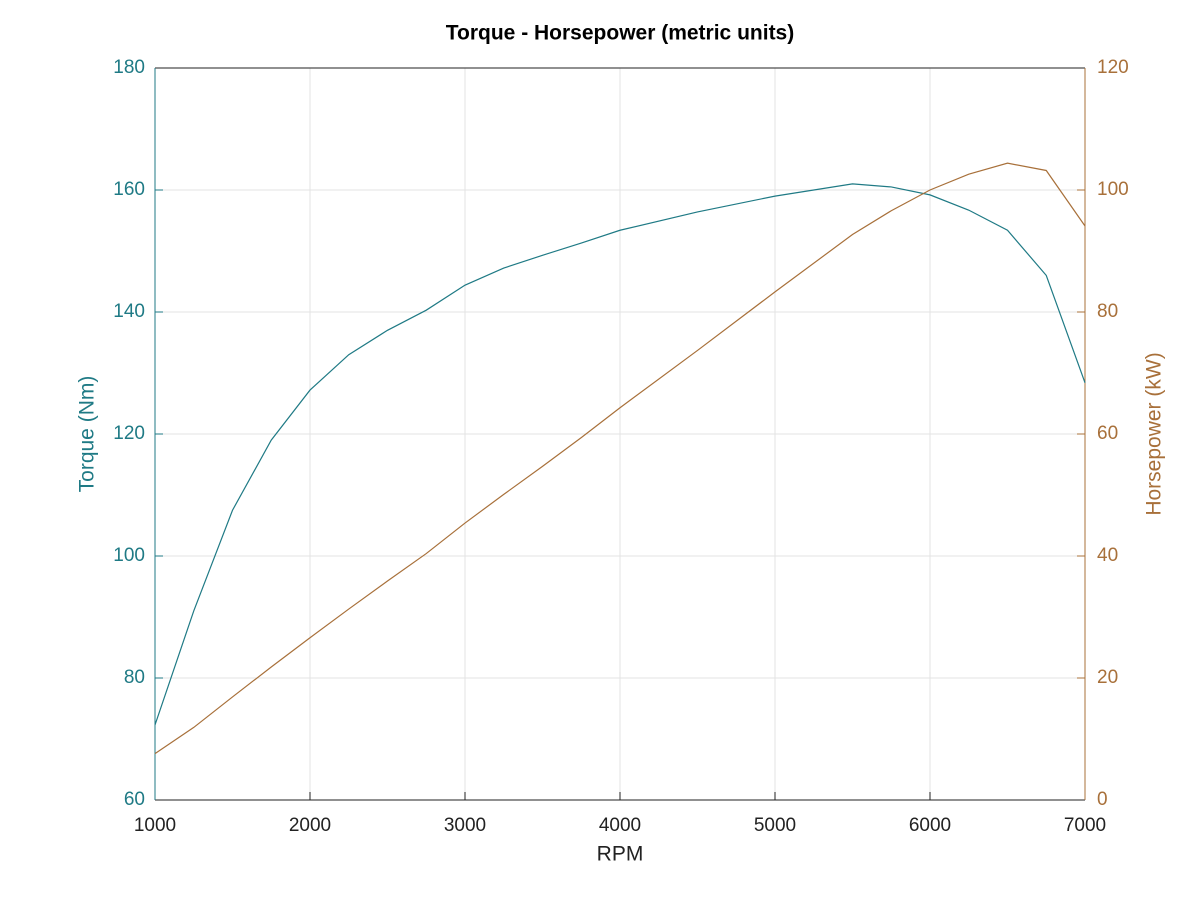 The height and width of the screenshot is (905, 1200). I want to click on x-tick-label: 1000, so click(155, 825).